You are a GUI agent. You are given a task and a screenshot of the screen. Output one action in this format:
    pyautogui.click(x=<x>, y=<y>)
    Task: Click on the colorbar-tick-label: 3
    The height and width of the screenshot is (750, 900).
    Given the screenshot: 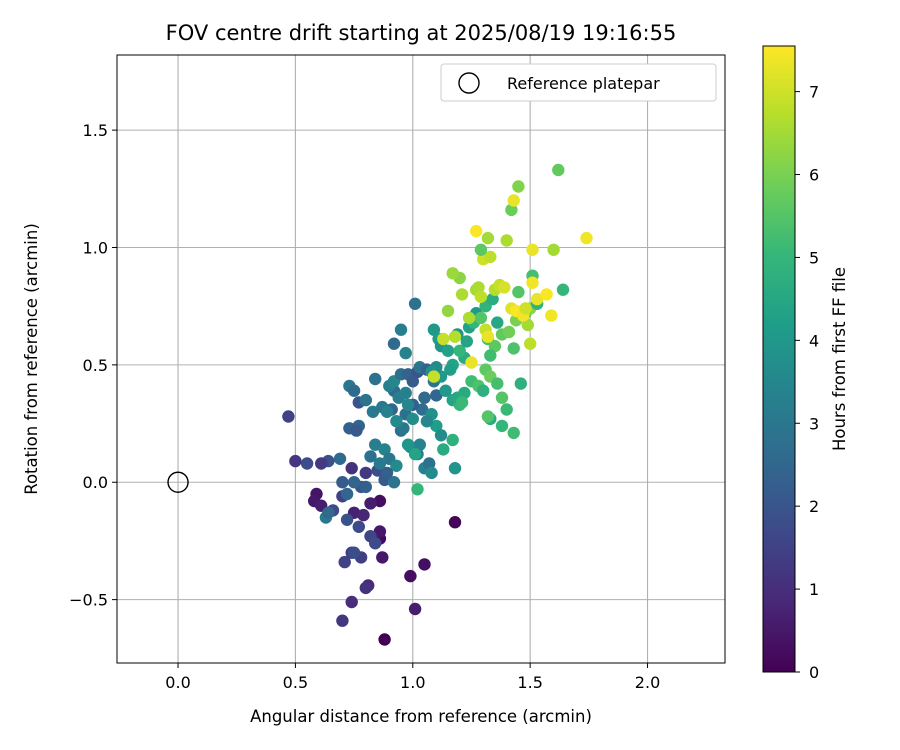 What is the action you would take?
    pyautogui.click(x=814, y=423)
    